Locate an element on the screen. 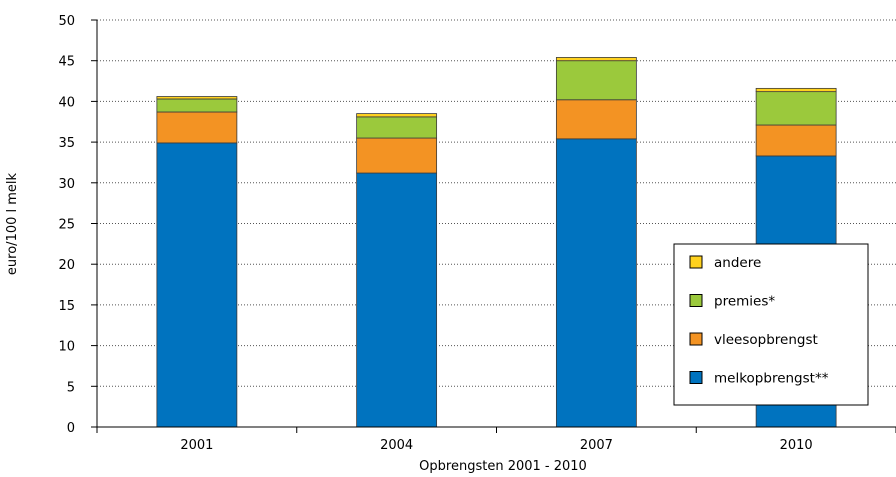  y-tick-label: 35 is located at coordinates (66, 143).